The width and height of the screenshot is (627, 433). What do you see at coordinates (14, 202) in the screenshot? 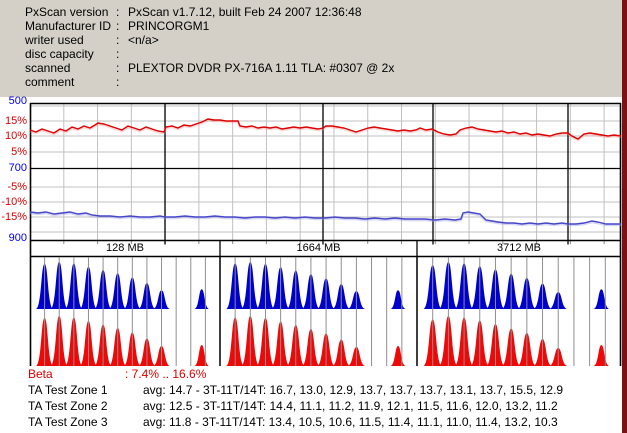
I see `y-axis-tick-neg10pct: -10%` at bounding box center [14, 202].